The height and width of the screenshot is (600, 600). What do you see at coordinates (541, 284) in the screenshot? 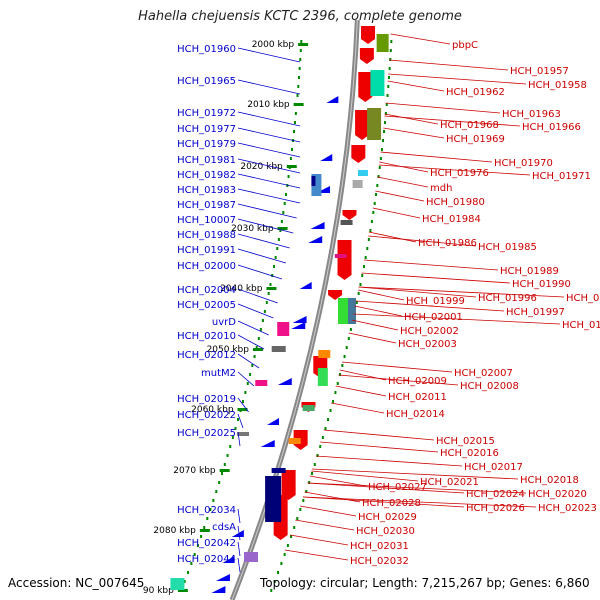
I see `reverse-gene-label: HCH_01990` at bounding box center [541, 284].